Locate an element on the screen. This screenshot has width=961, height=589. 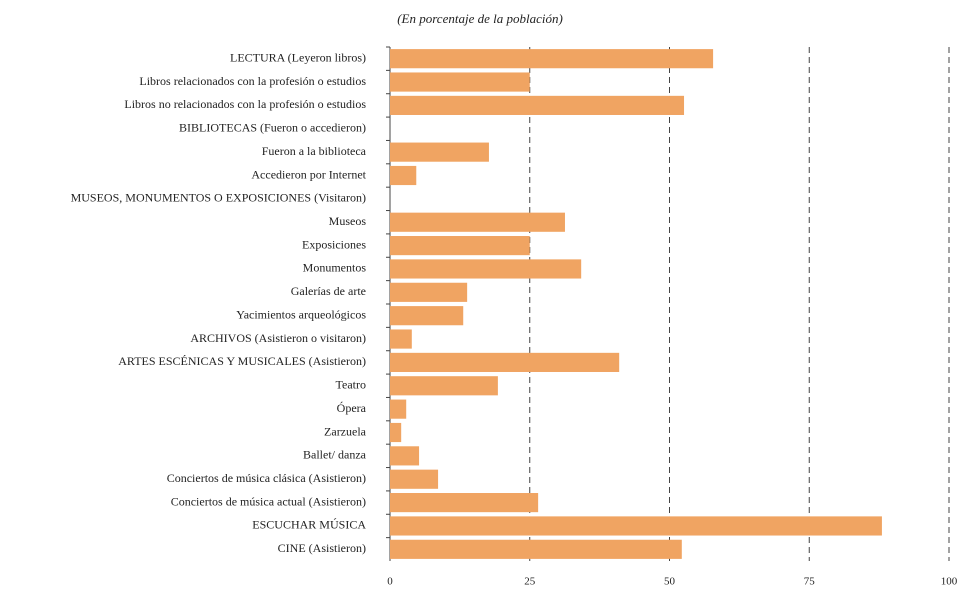
y-tick-label: ESCUCHAR MÚSICA is located at coordinates (309, 525).